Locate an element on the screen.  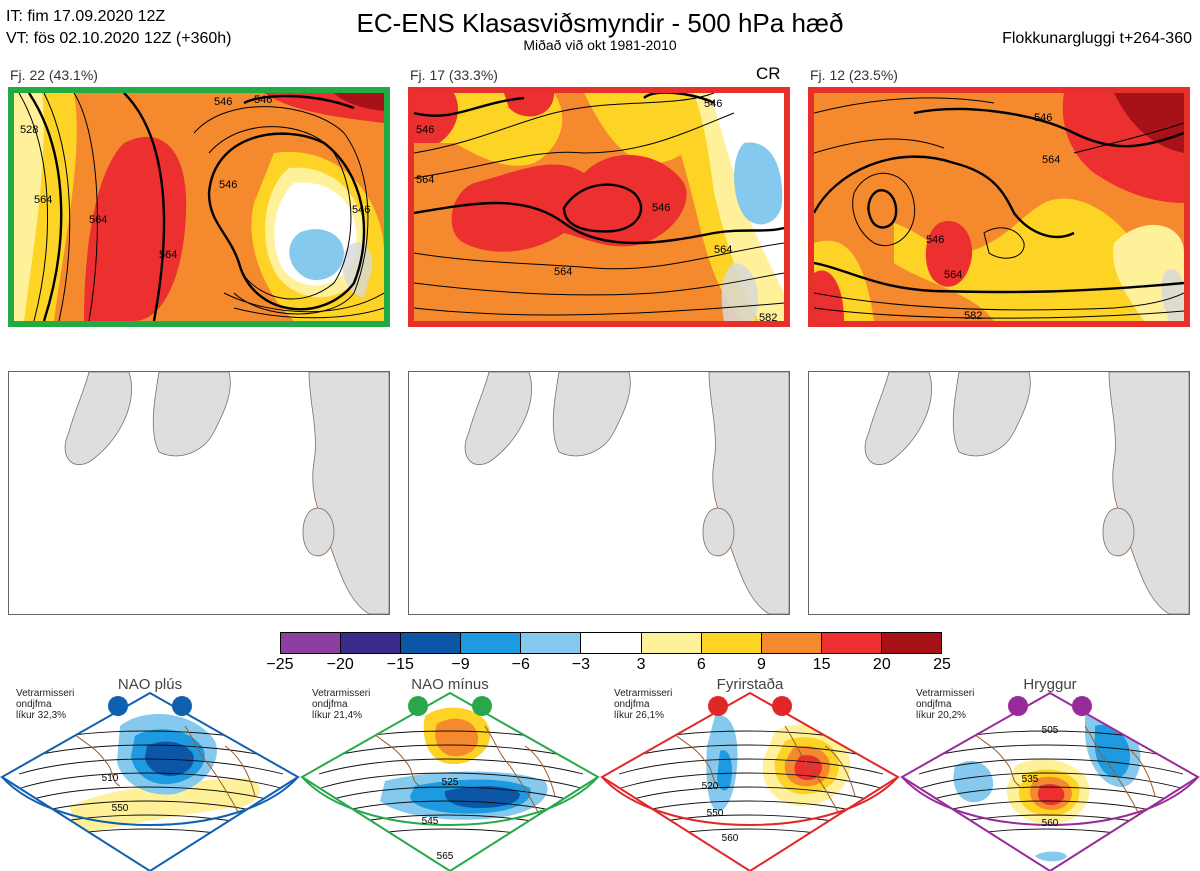
initial-time: IT: fim 17.09.2020 12Z is located at coordinates (86, 16).